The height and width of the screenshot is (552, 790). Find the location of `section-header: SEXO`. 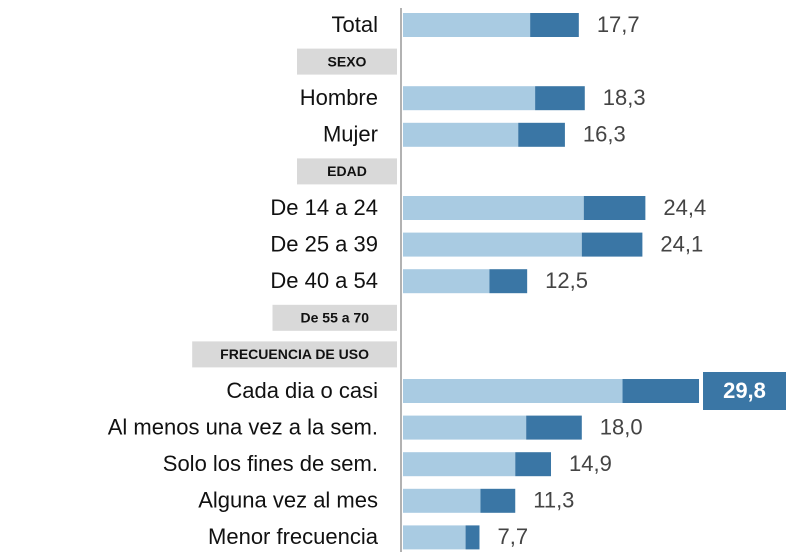

section-header: SEXO is located at coordinates (347, 61).